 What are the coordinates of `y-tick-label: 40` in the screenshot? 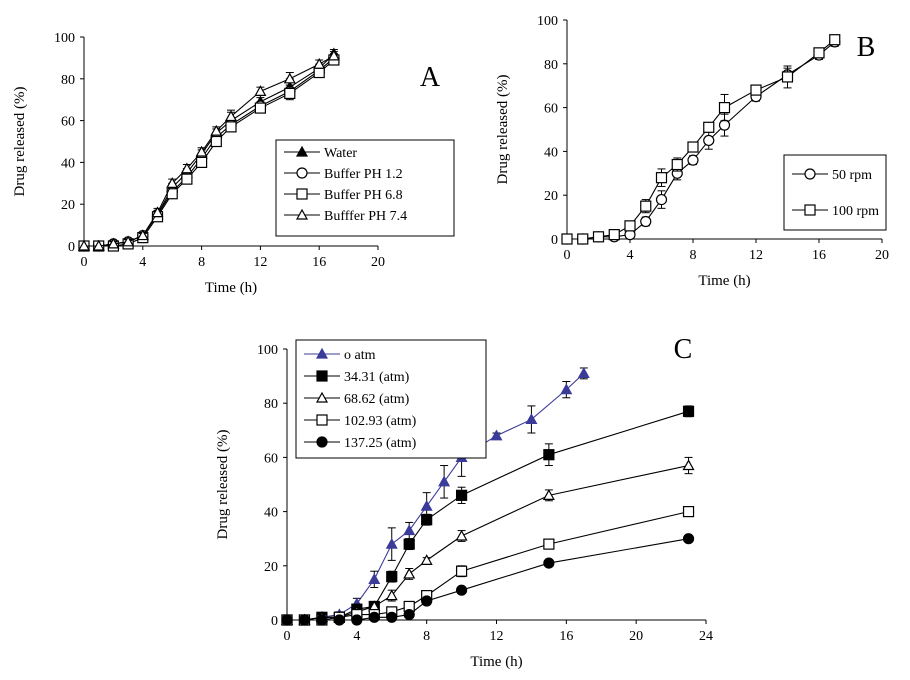 It's located at (551, 152).